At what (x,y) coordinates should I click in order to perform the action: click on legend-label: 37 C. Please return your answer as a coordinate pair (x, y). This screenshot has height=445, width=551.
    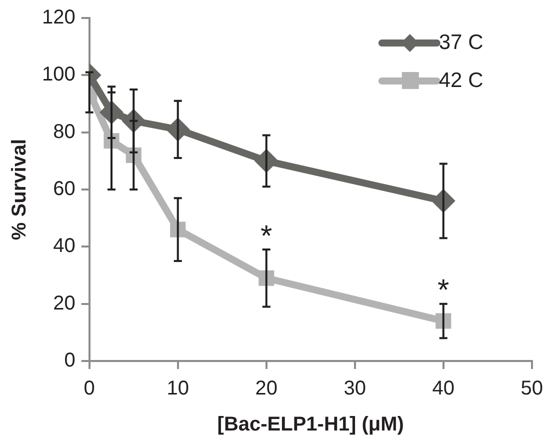
    Looking at the image, I should click on (461, 42).